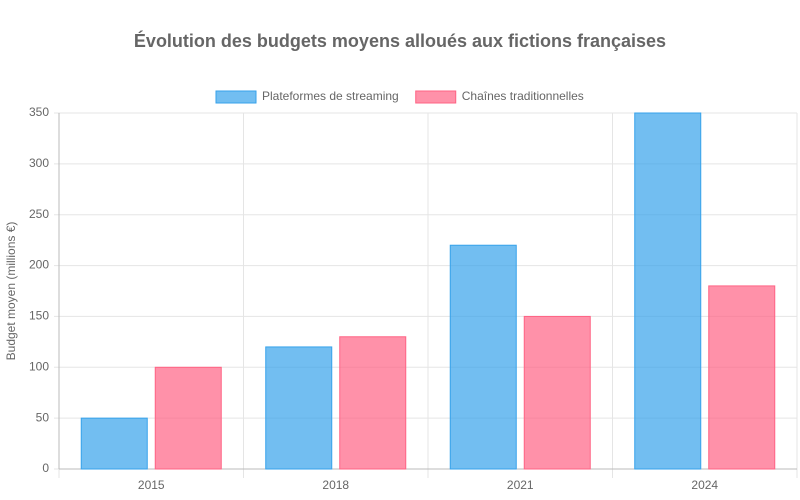  Describe the element at coordinates (11, 291) in the screenshot. I see `y-axis-title: Budget moyen (millions €)` at that location.